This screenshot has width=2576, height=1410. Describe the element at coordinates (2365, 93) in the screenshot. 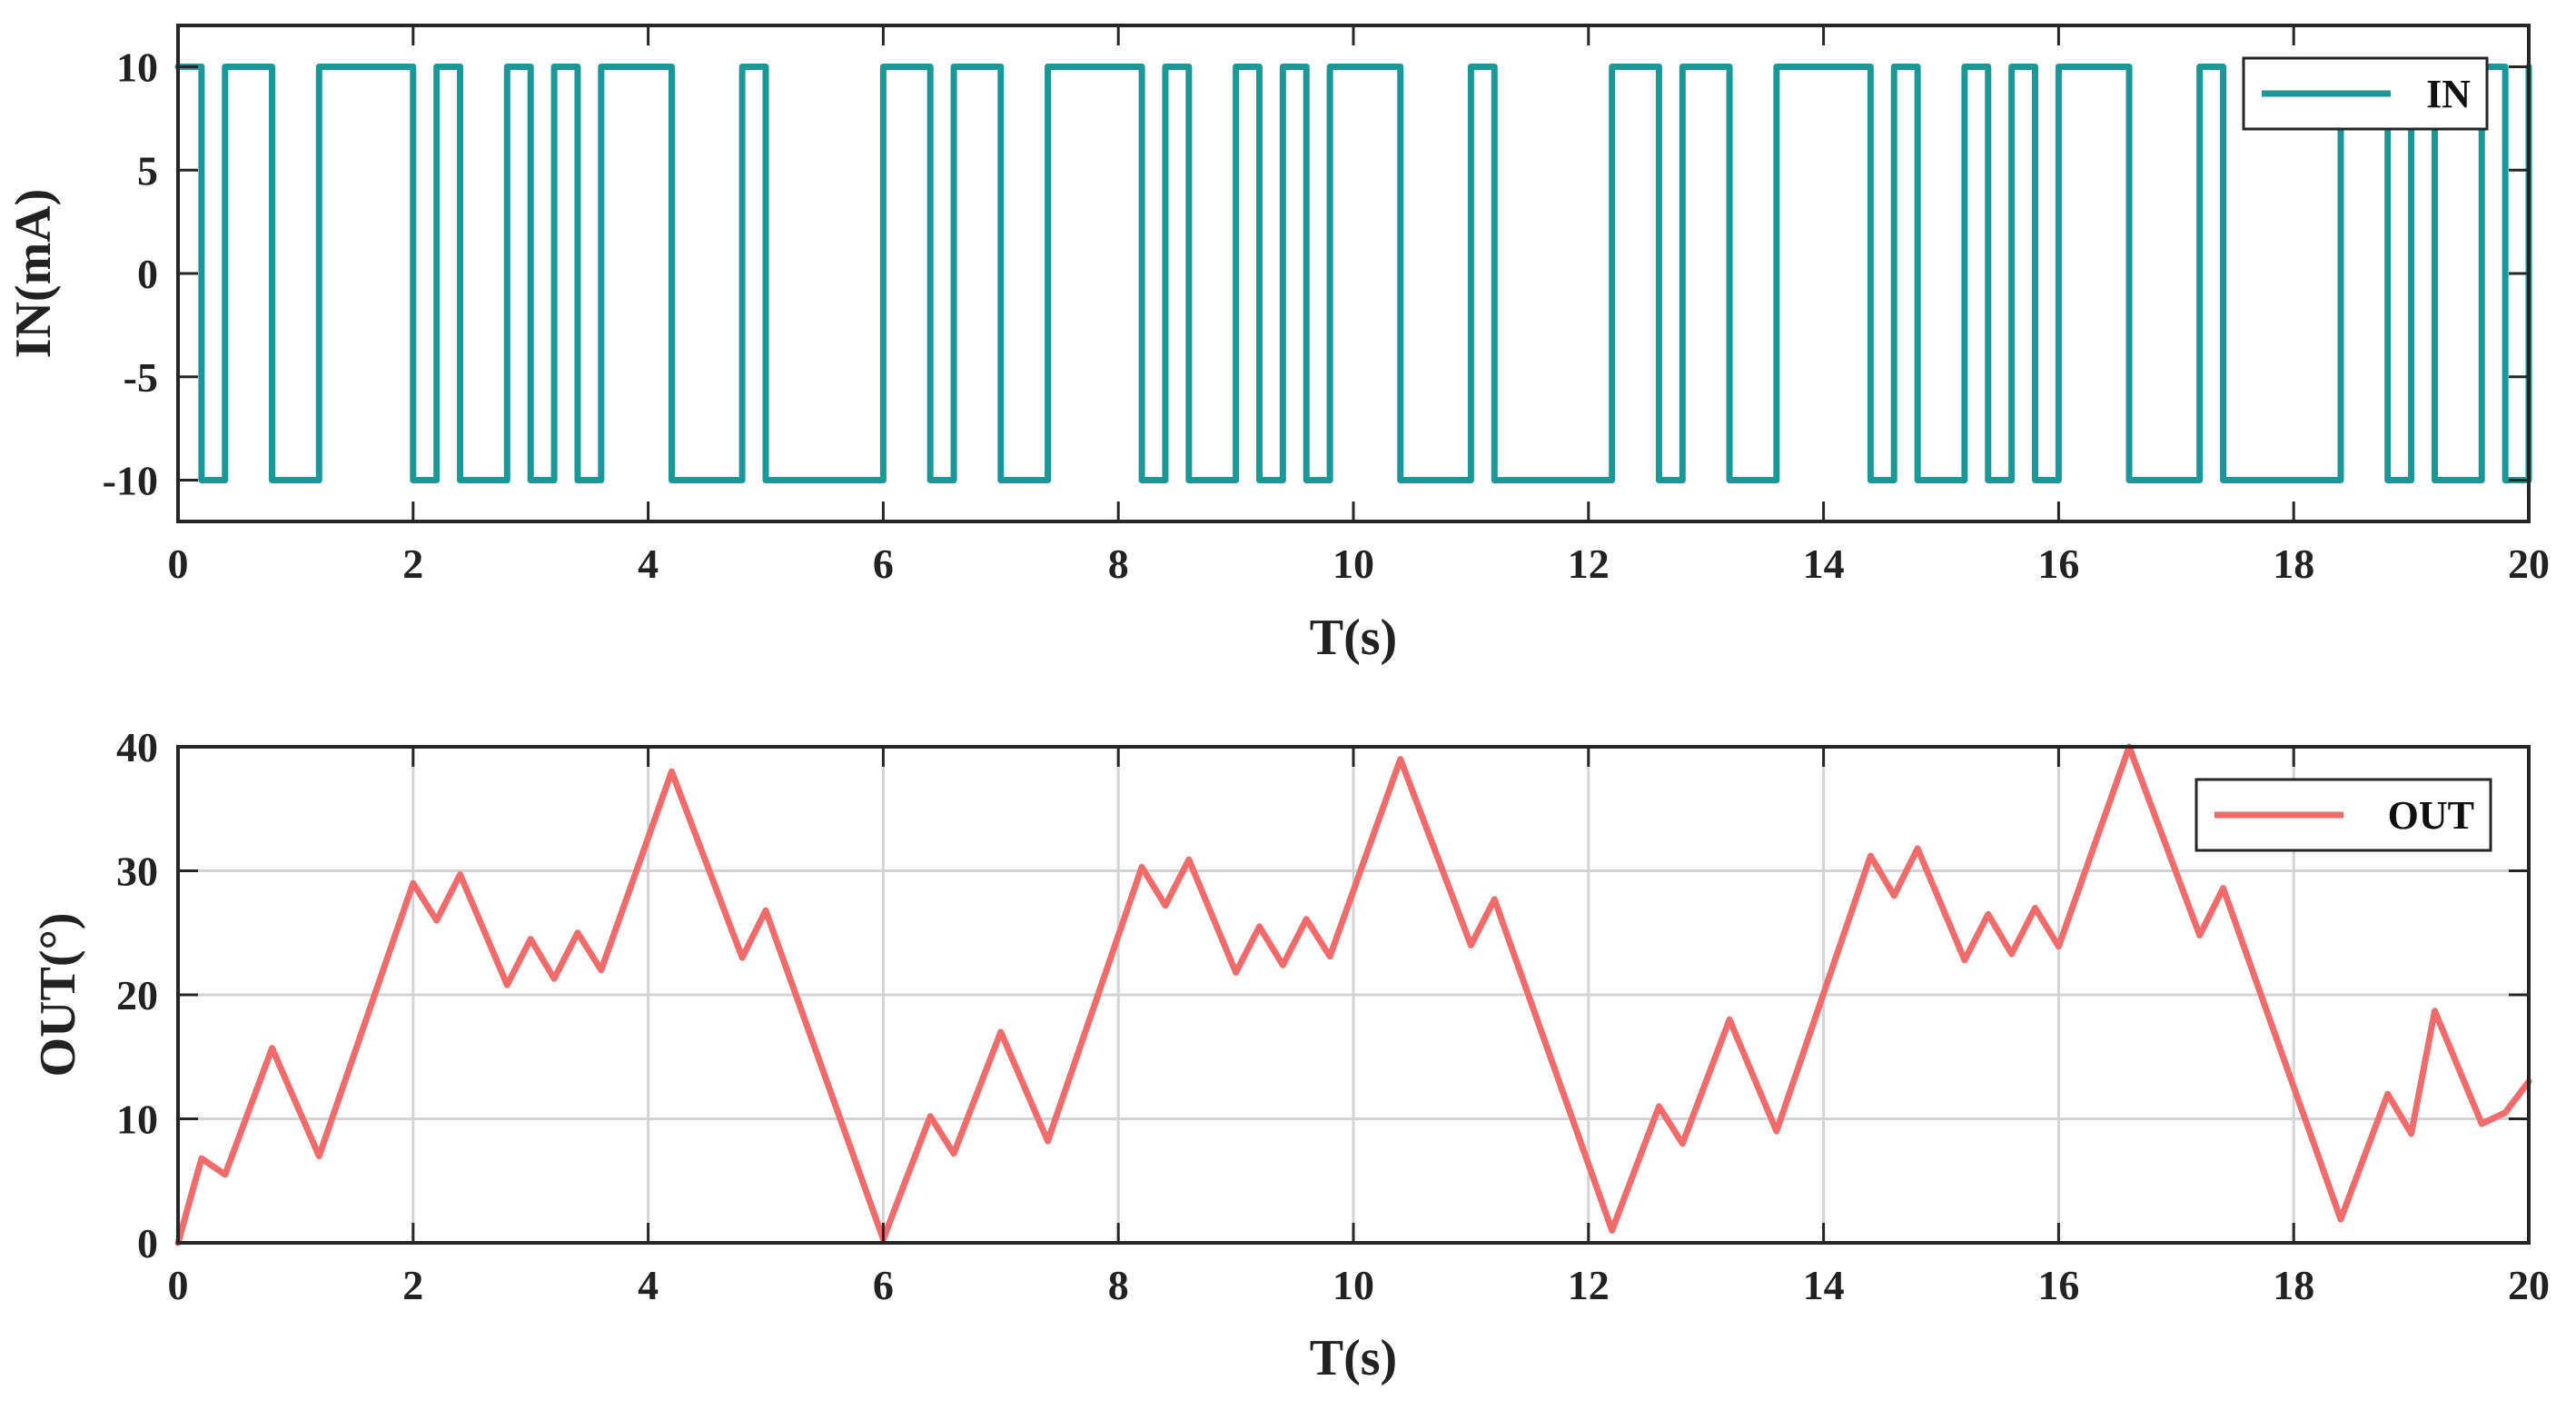

I see `legend: IN` at that location.